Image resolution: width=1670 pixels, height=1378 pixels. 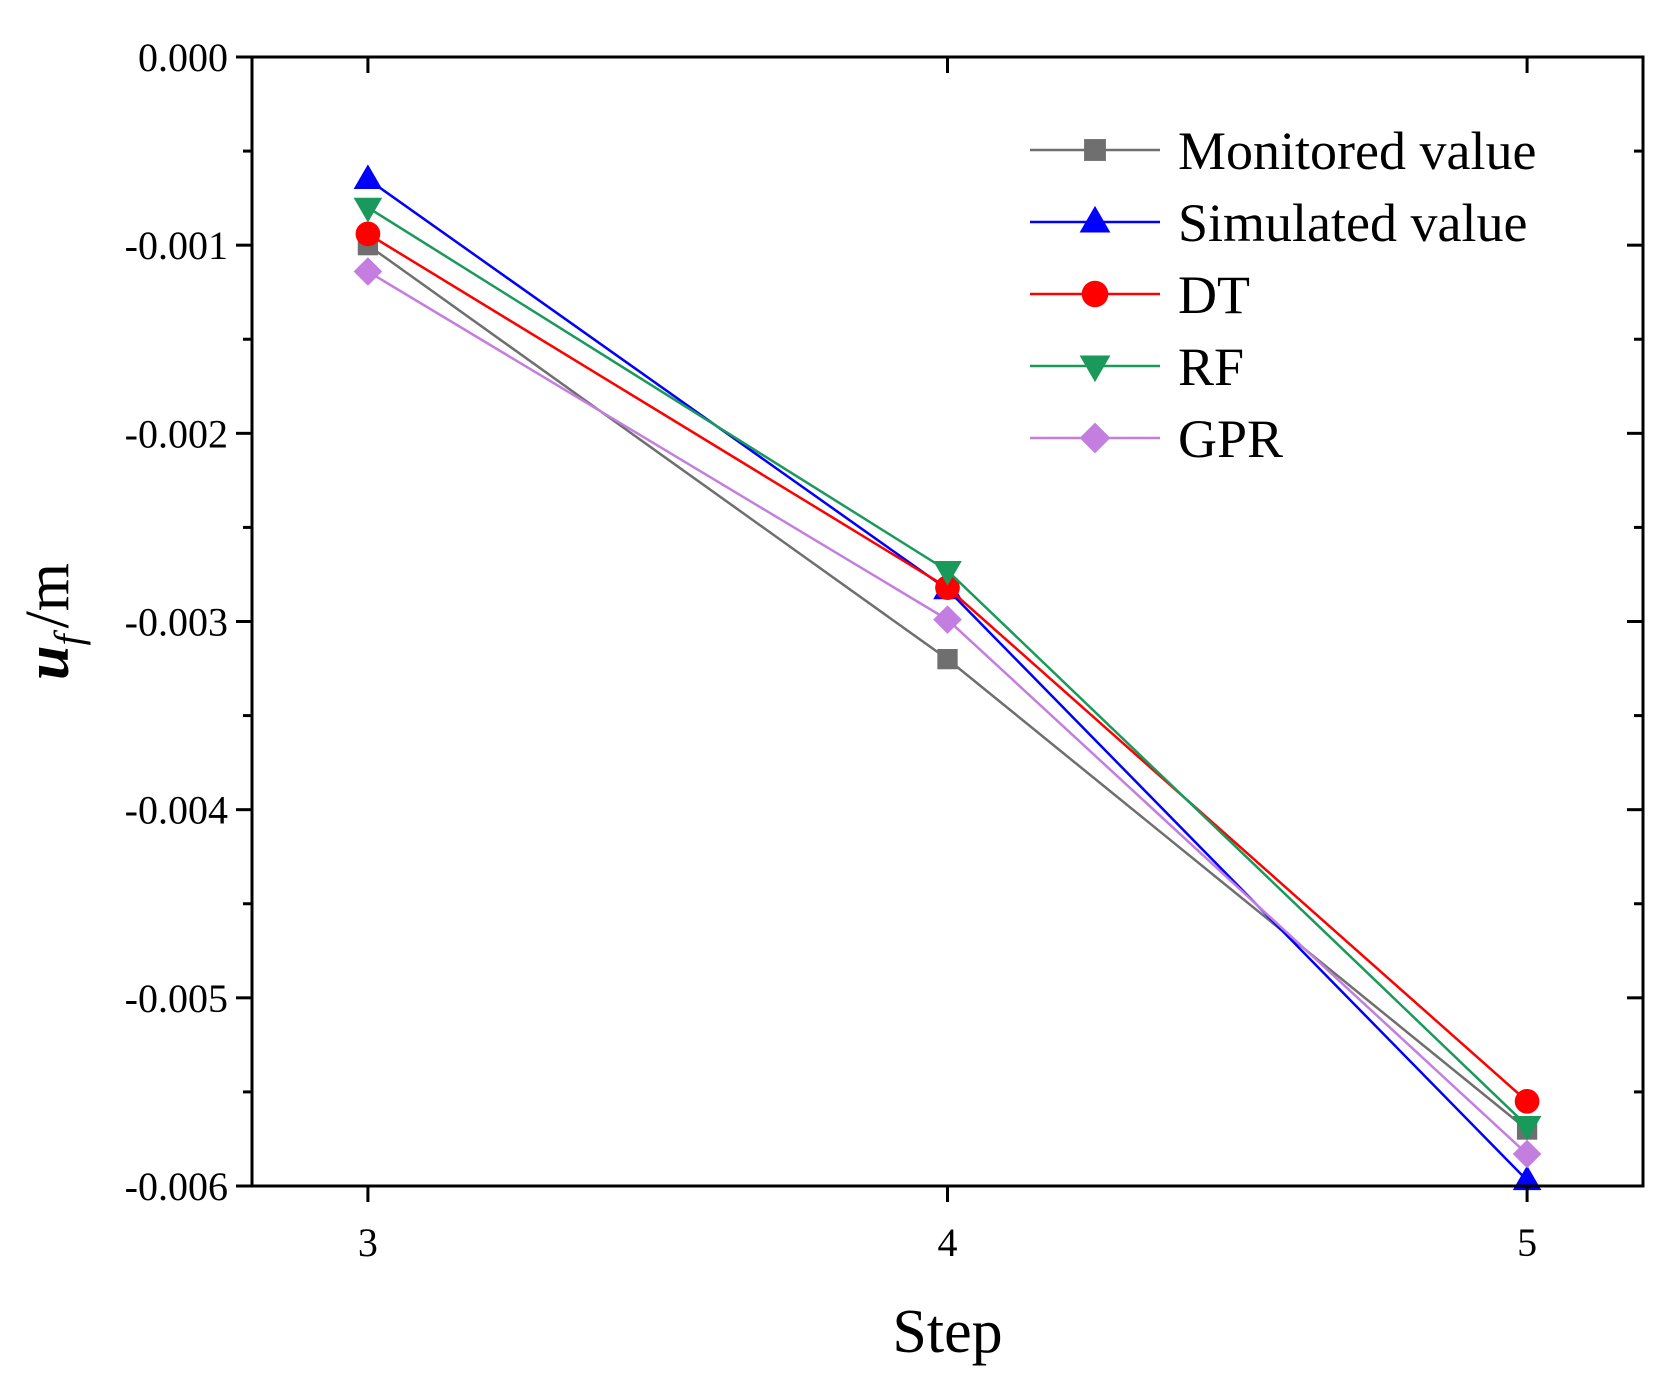 I want to click on x-tick-label: 5, so click(x=1527, y=1242).